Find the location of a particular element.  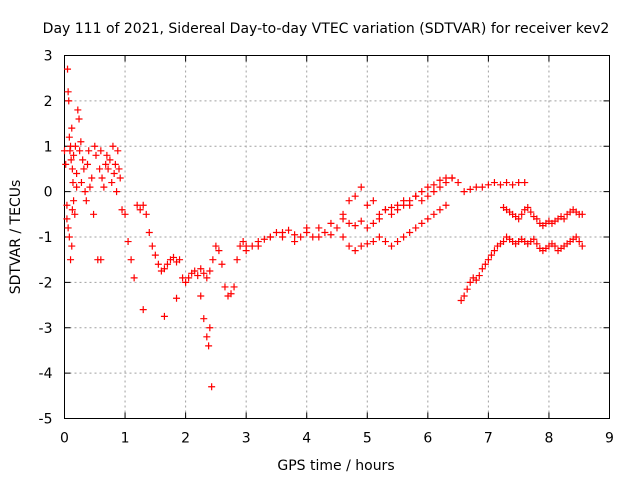

x-tick-labels: 0 1 2 3 4 5 6 7 8 9 is located at coordinates (337, 439).